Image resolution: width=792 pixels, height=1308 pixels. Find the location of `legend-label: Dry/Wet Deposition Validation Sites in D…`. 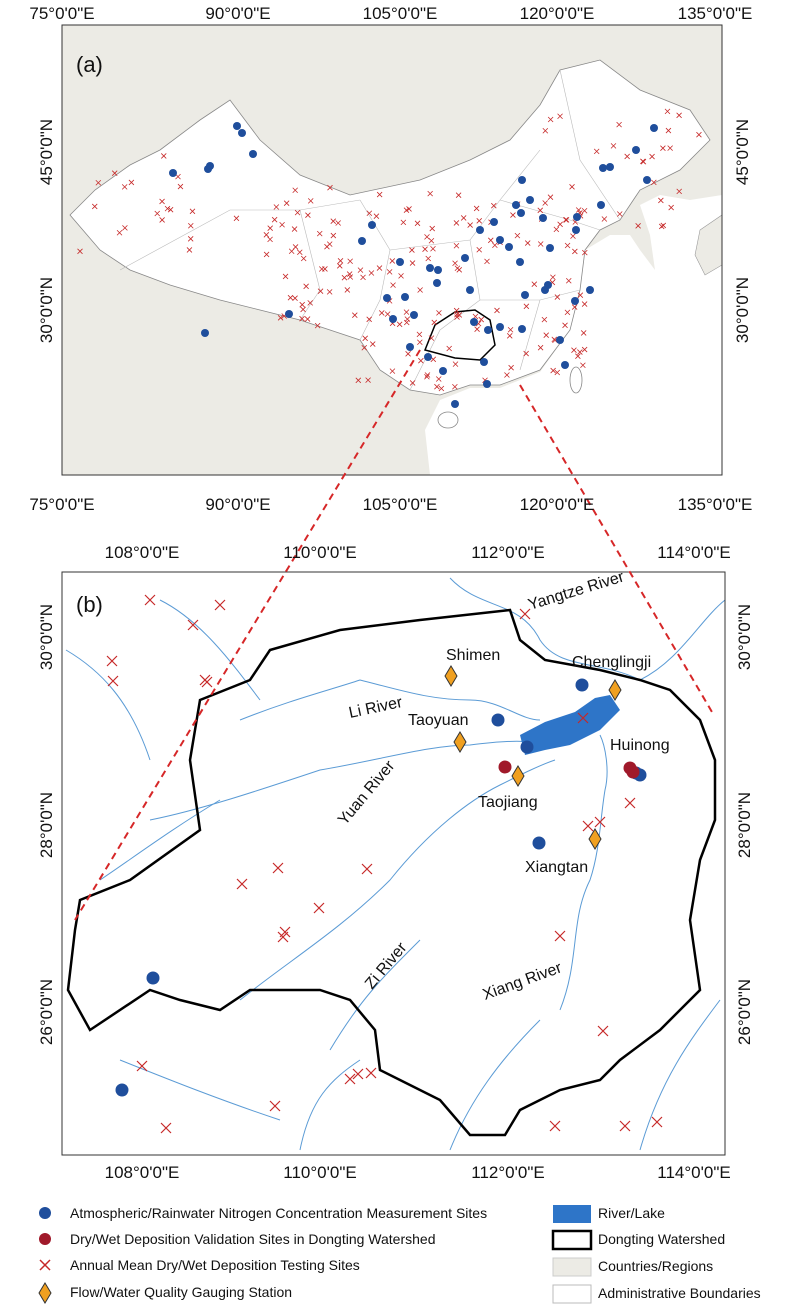

legend-label: Dry/Wet Deposition Validation Sites in D… is located at coordinates (252, 1239).